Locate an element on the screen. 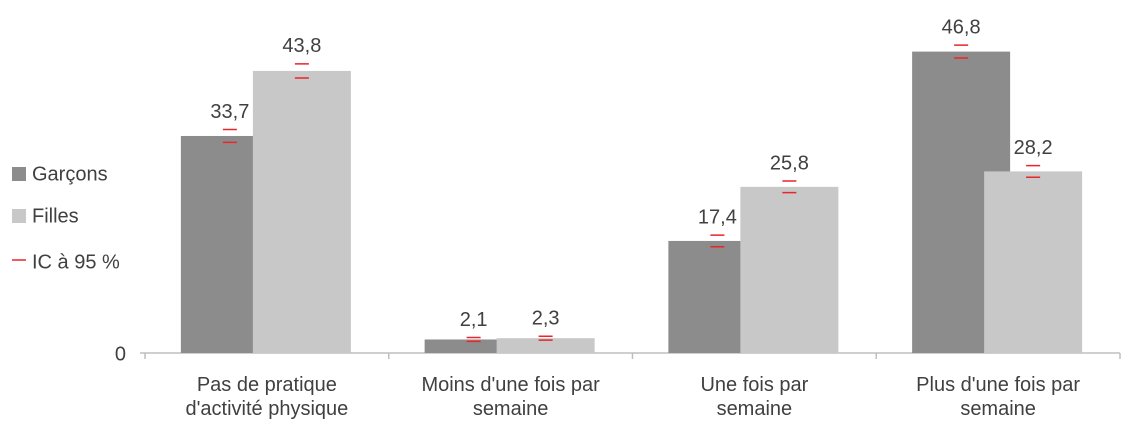 The image size is (1132, 430). value-label: 25,8 is located at coordinates (789, 163).